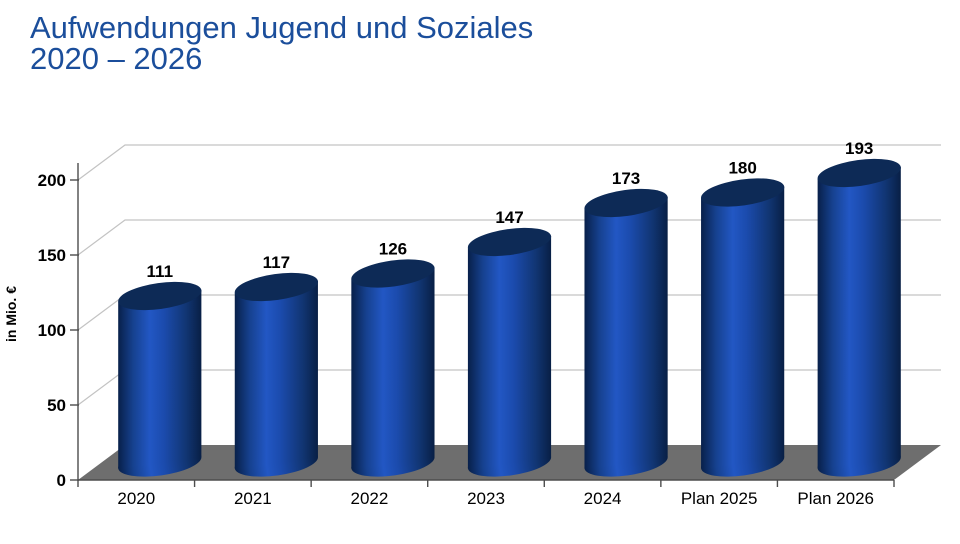 Image resolution: width=960 pixels, height=544 pixels. What do you see at coordinates (52, 330) in the screenshot?
I see `y-tick-label-100: 100` at bounding box center [52, 330].